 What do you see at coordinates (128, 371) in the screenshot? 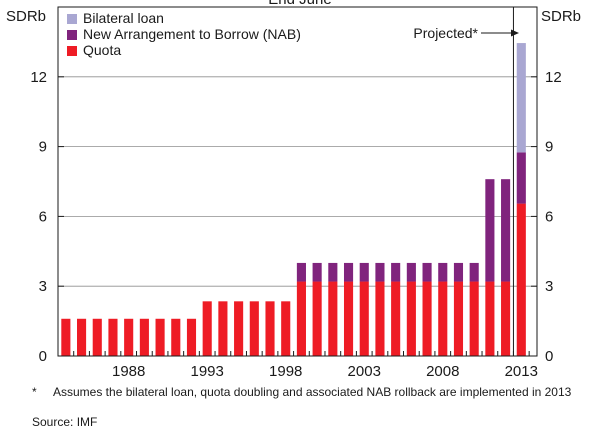
I see `x-tick-label: 1988` at bounding box center [128, 371].